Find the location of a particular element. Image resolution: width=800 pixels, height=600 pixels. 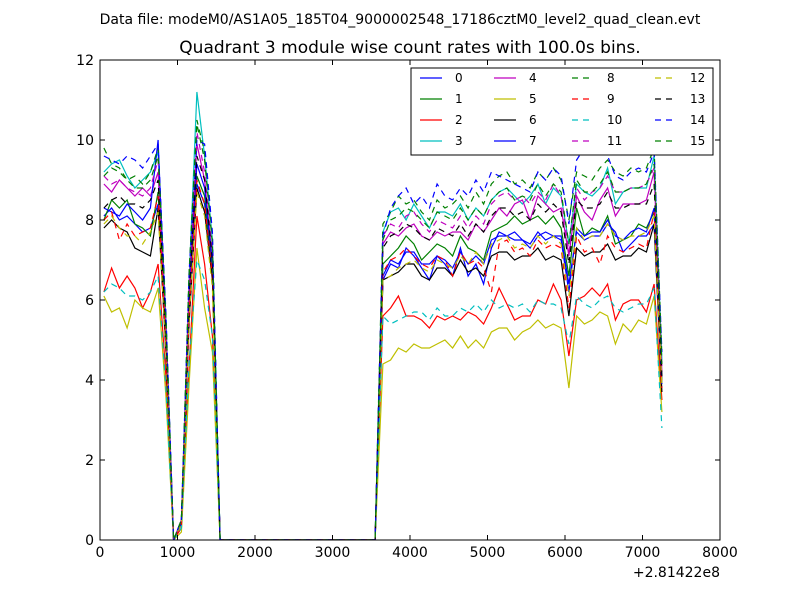

legend-label: 7 is located at coordinates (533, 141).